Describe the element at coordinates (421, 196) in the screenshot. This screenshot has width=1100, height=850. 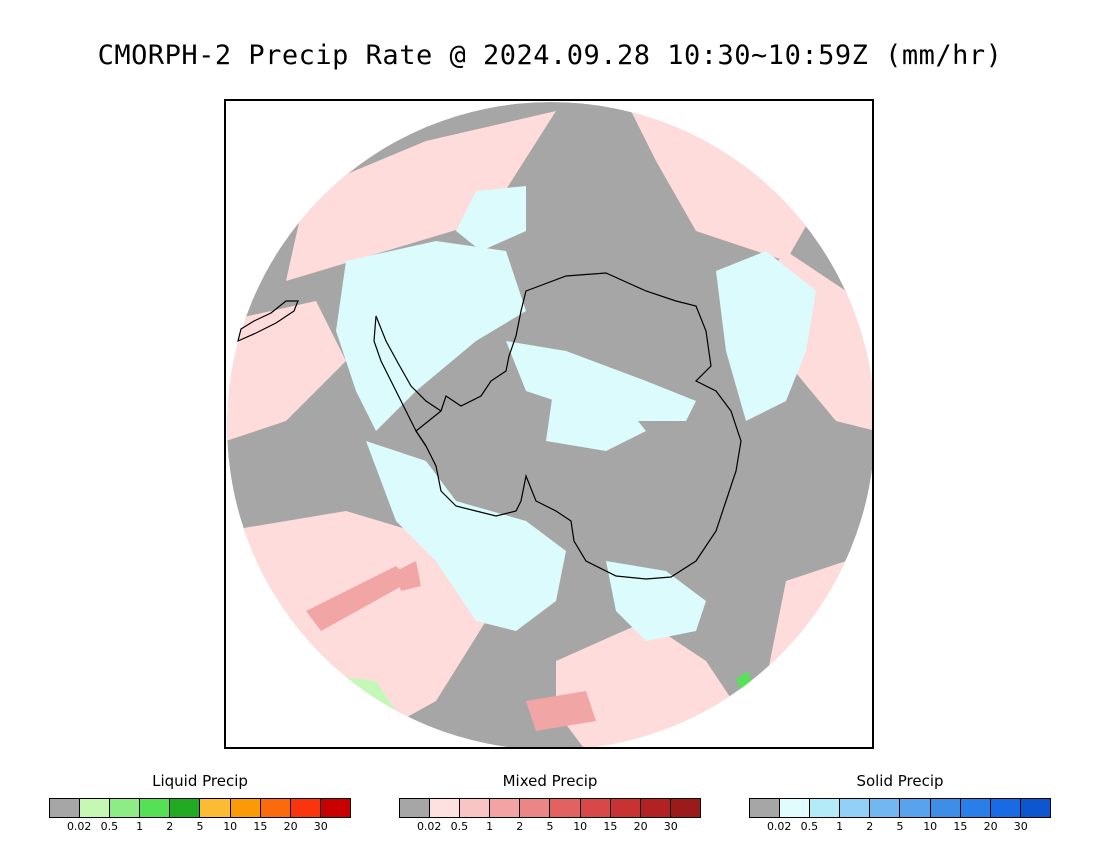
I see `mixed-region-northwest` at that location.